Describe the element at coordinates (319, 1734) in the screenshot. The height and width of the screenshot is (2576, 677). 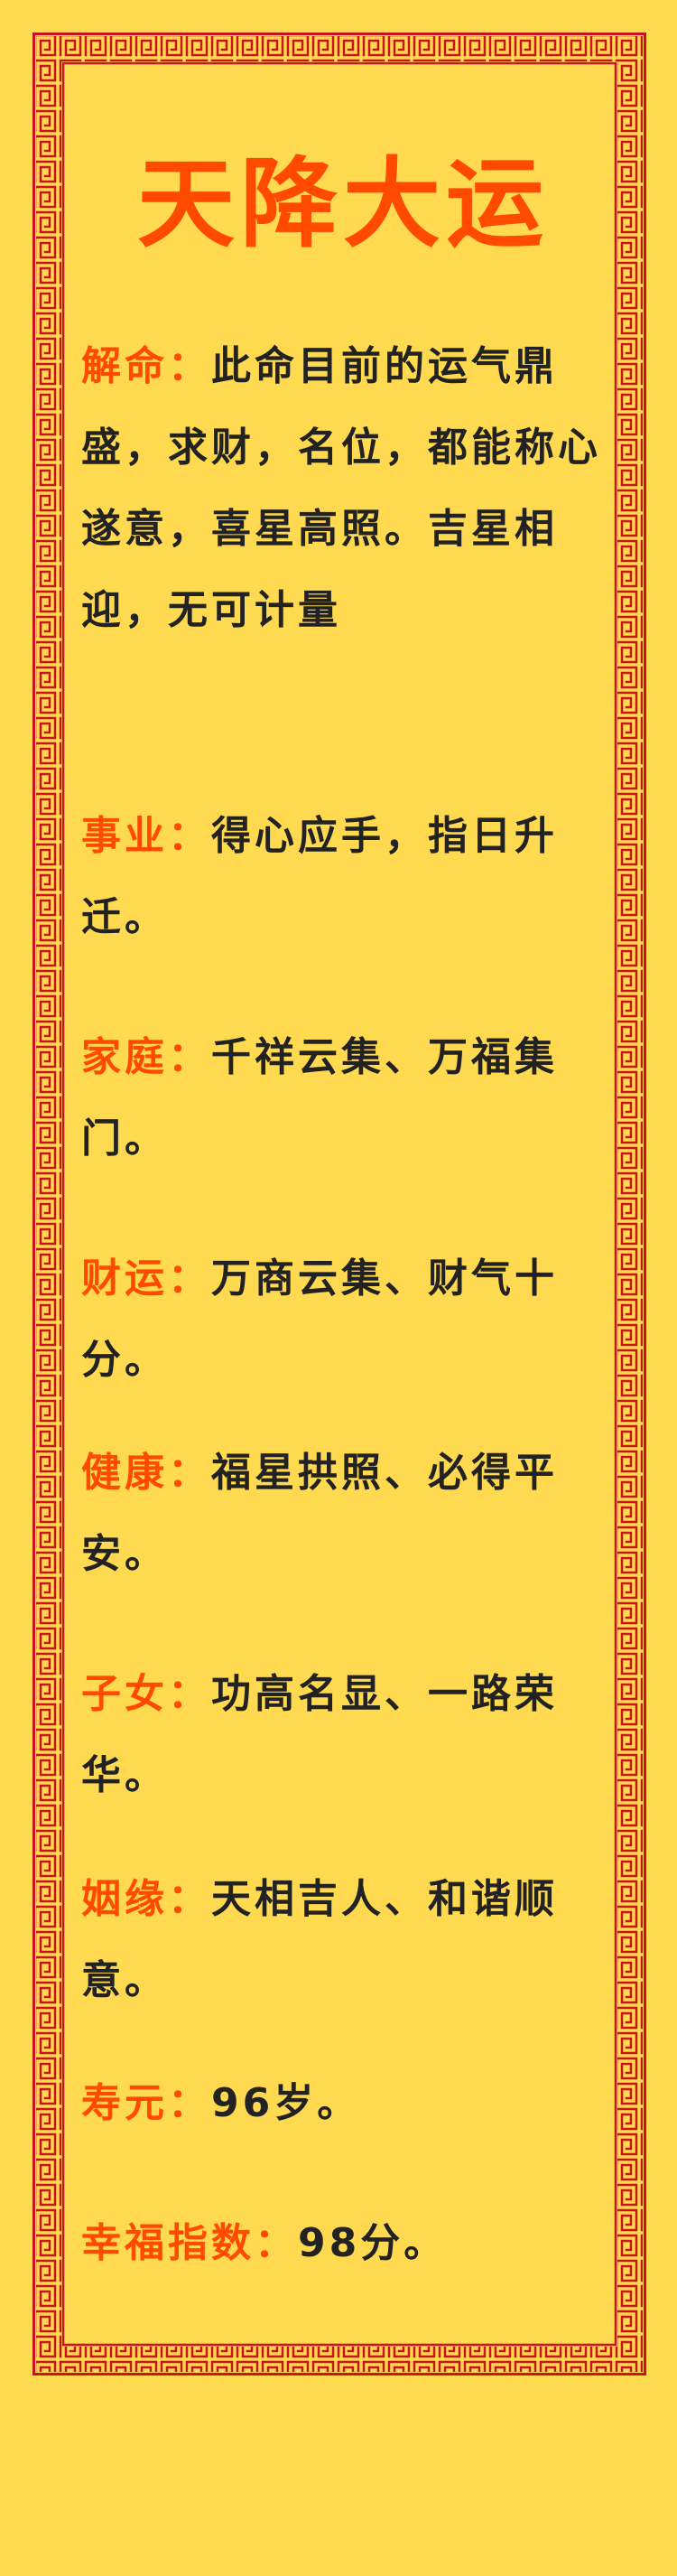
I see `section-text: 功高名显、一路荣华。` at that location.